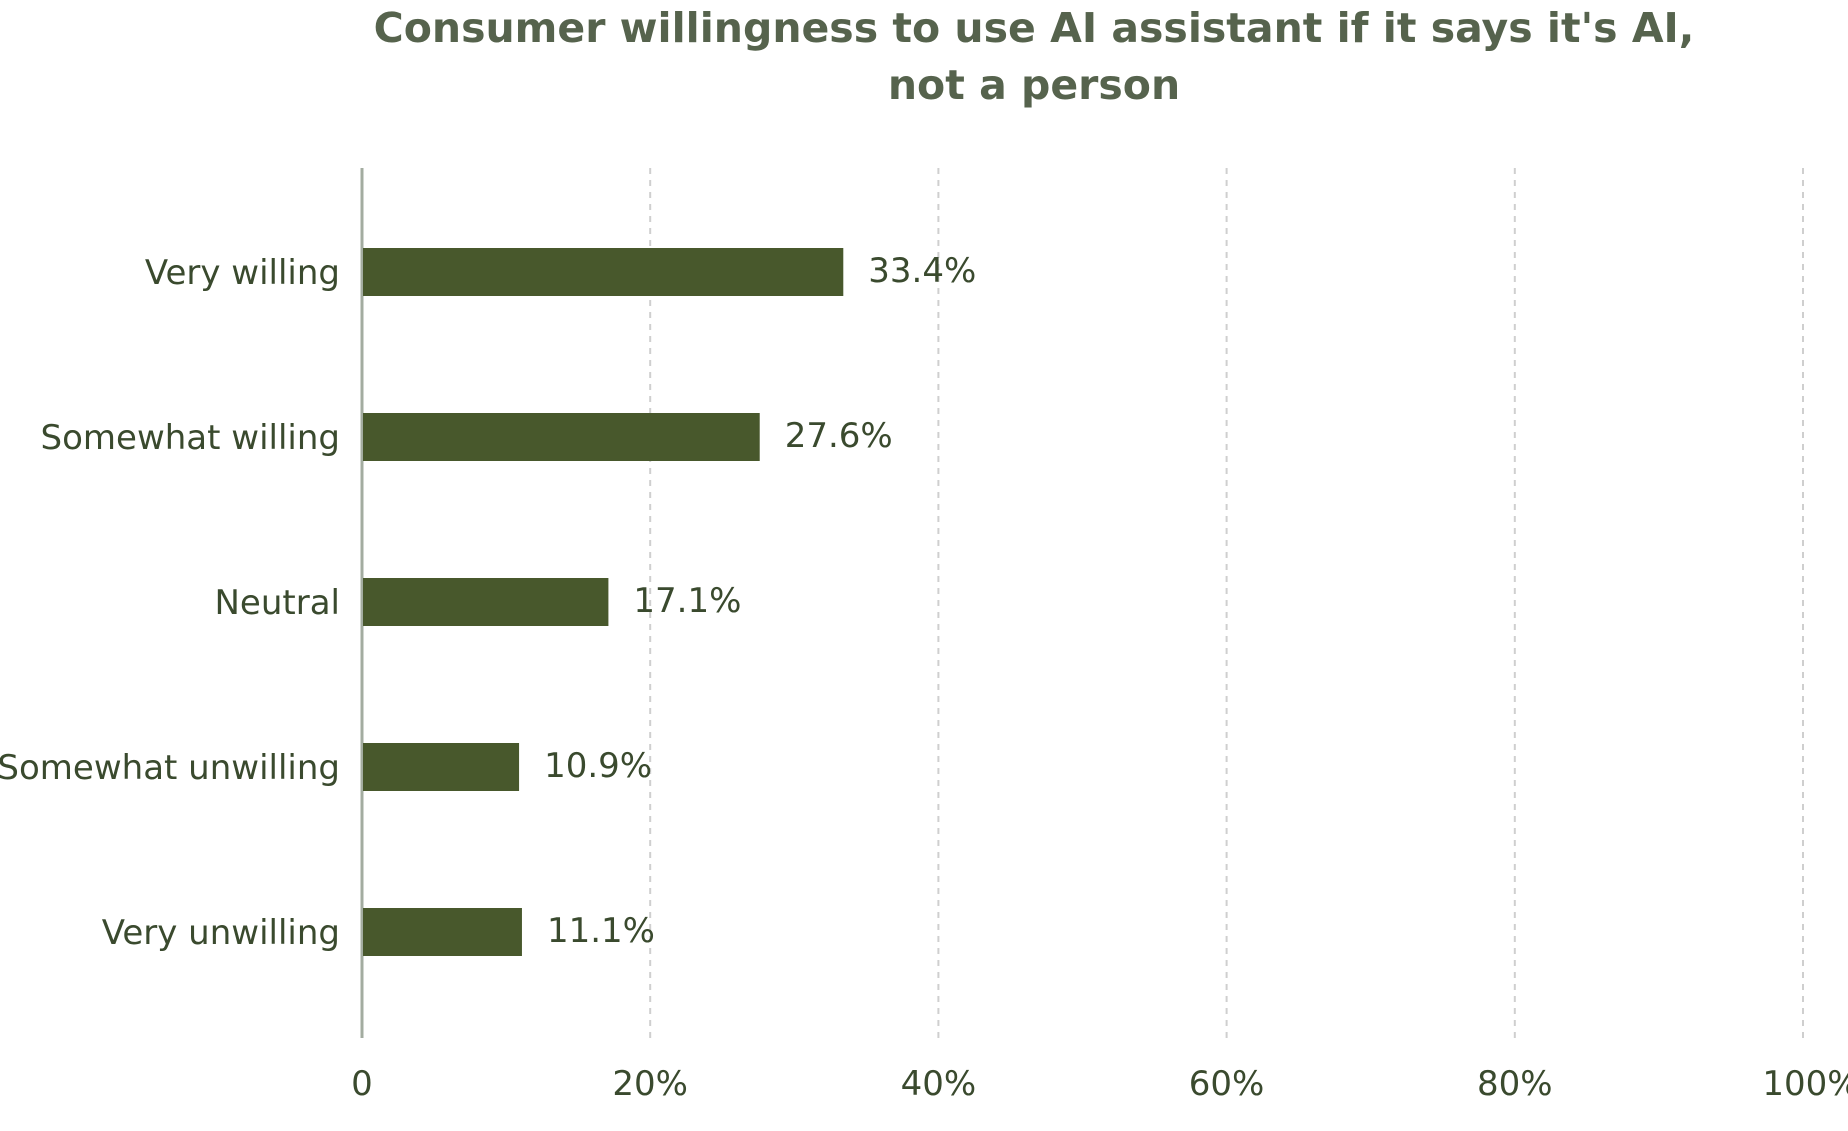  What do you see at coordinates (839, 436) in the screenshot?
I see `value-label-1: 27.6%` at bounding box center [839, 436].